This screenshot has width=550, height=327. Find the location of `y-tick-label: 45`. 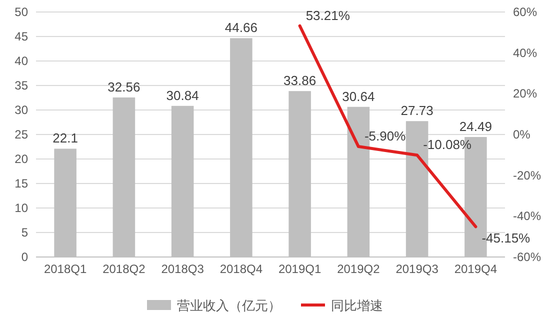

y-tick-label: 45 is located at coordinates (21, 37).